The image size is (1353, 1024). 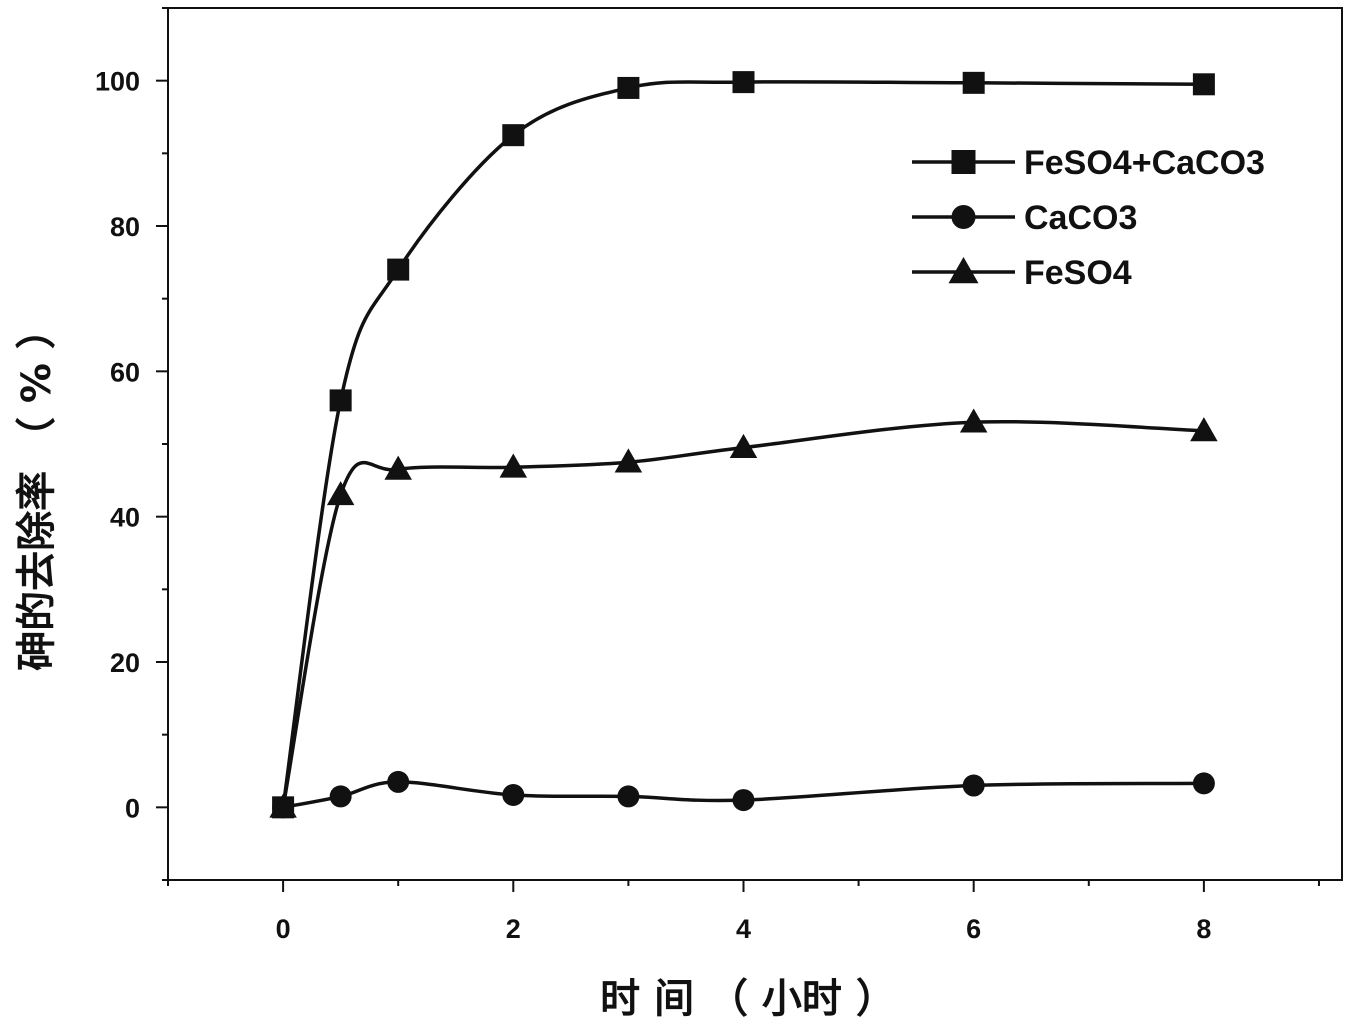 What do you see at coordinates (963, 270) in the screenshot?
I see `legend-marker-triangle` at bounding box center [963, 270].